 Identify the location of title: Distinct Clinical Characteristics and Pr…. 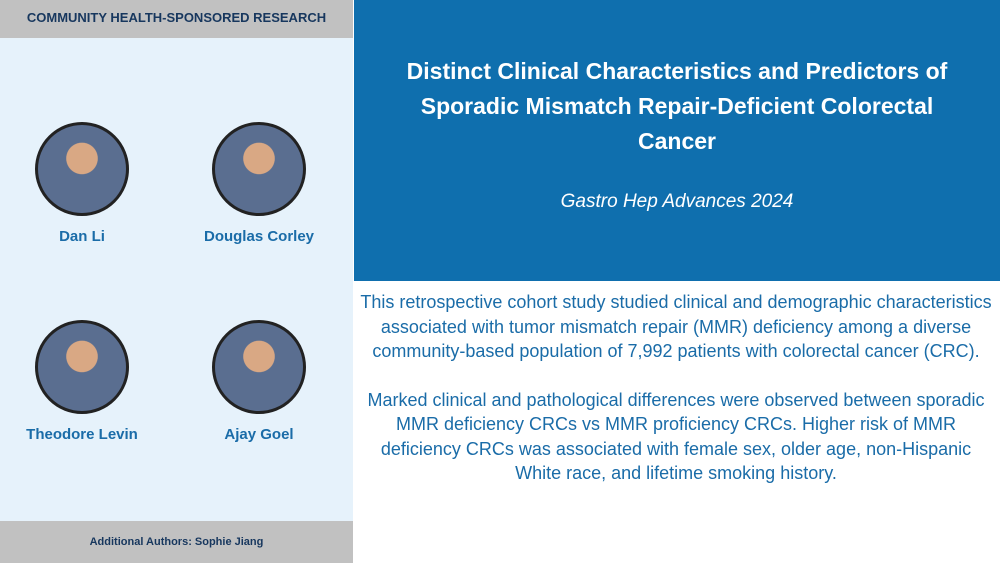
(677, 106).